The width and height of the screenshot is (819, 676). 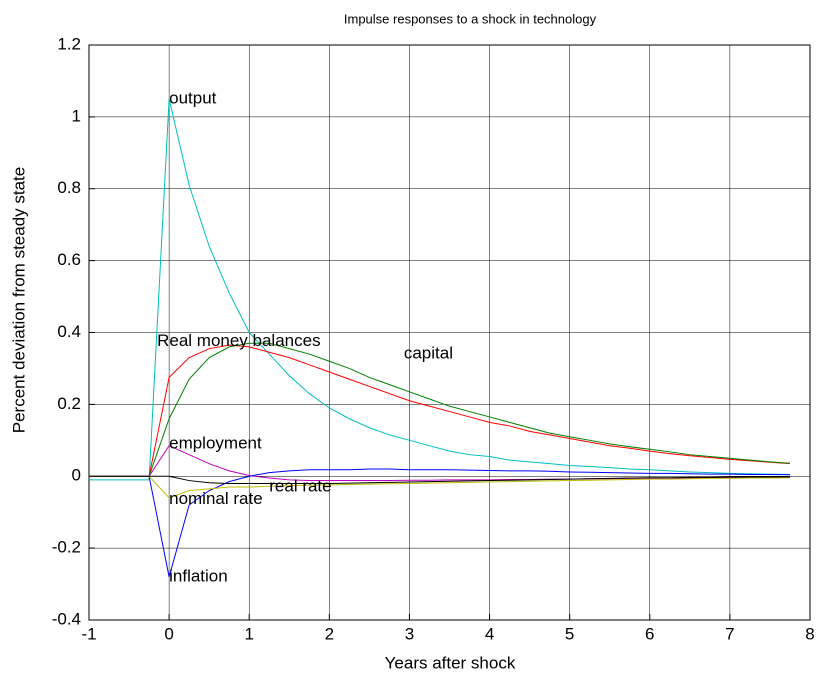 I want to click on annotation: output, so click(x=193, y=97).